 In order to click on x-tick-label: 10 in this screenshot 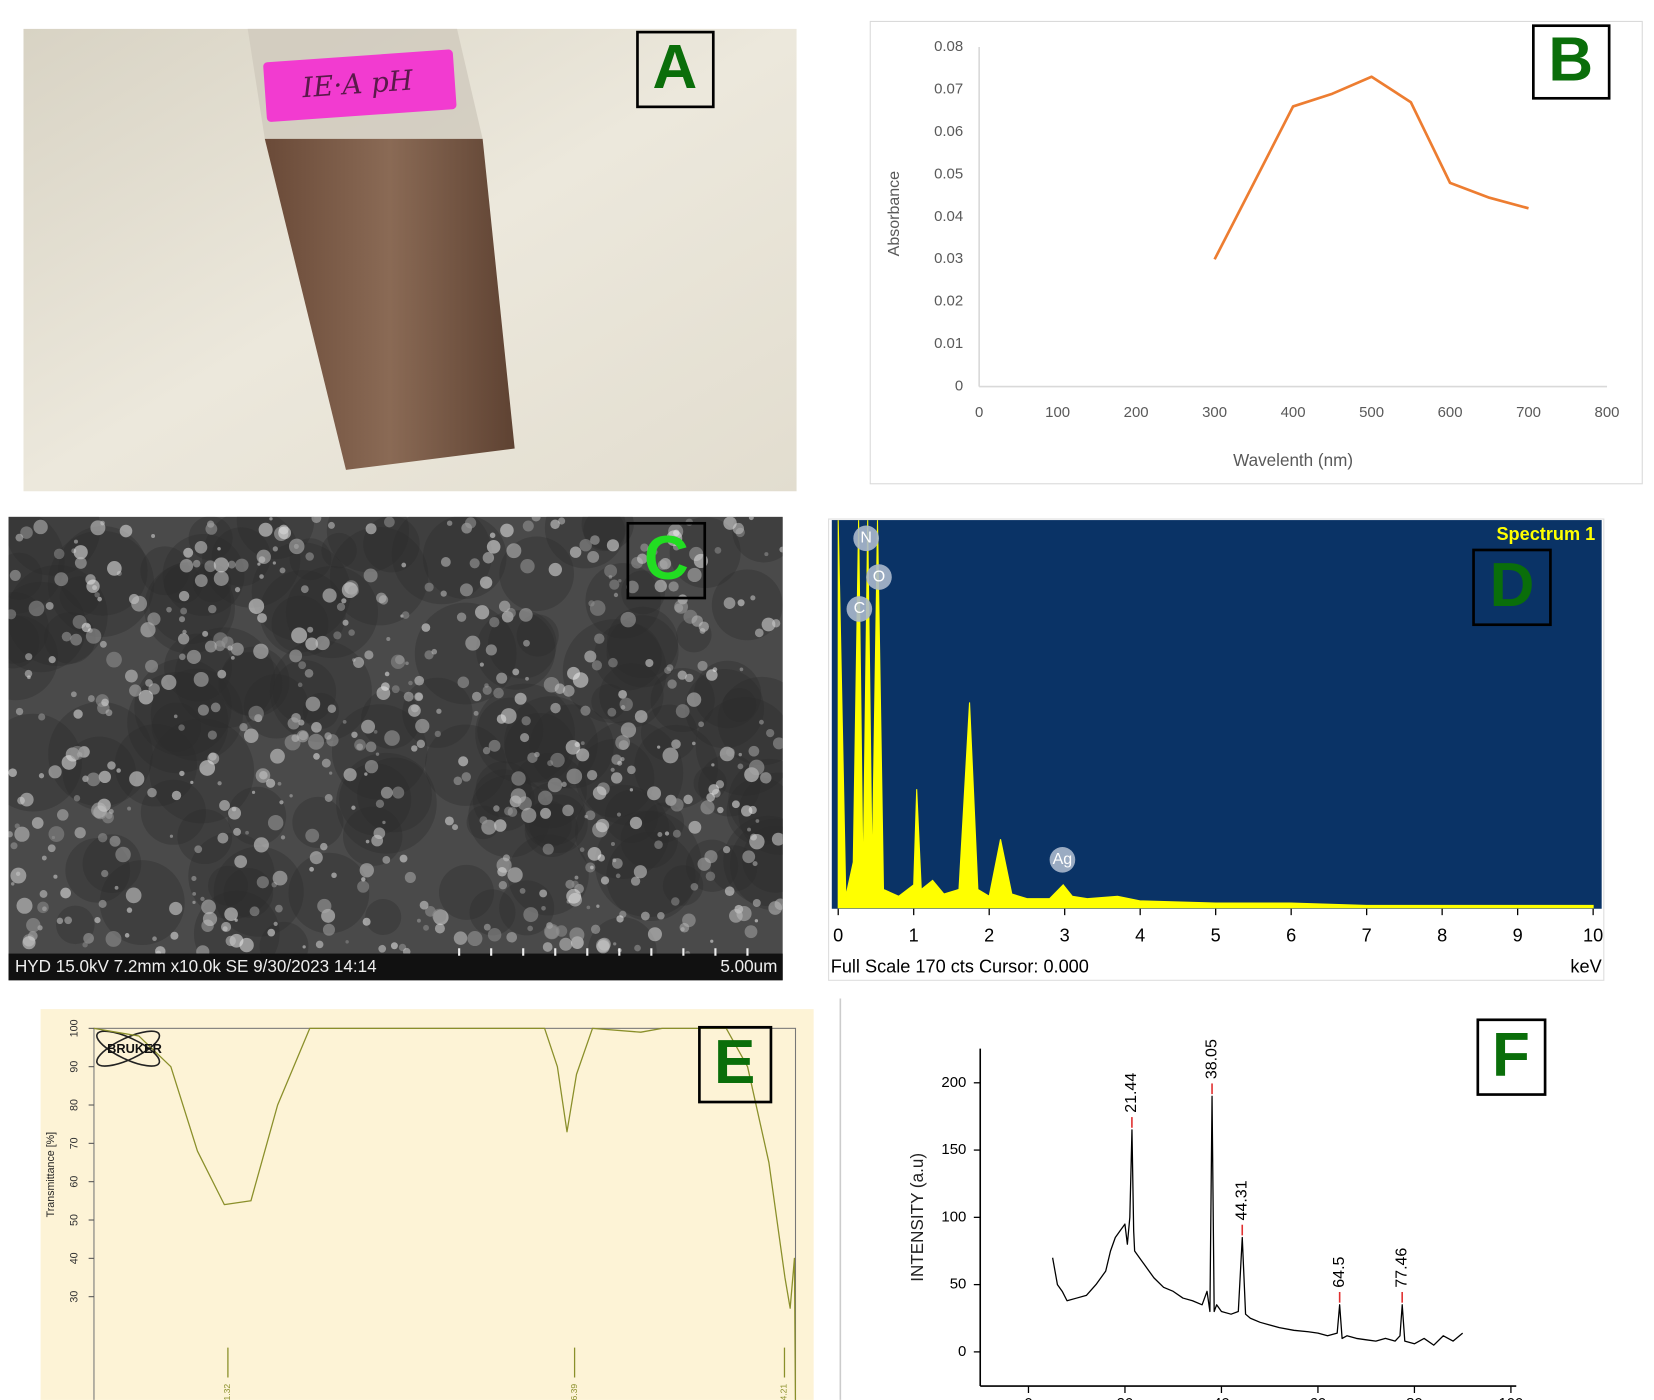, I will do `click(1593, 935)`.